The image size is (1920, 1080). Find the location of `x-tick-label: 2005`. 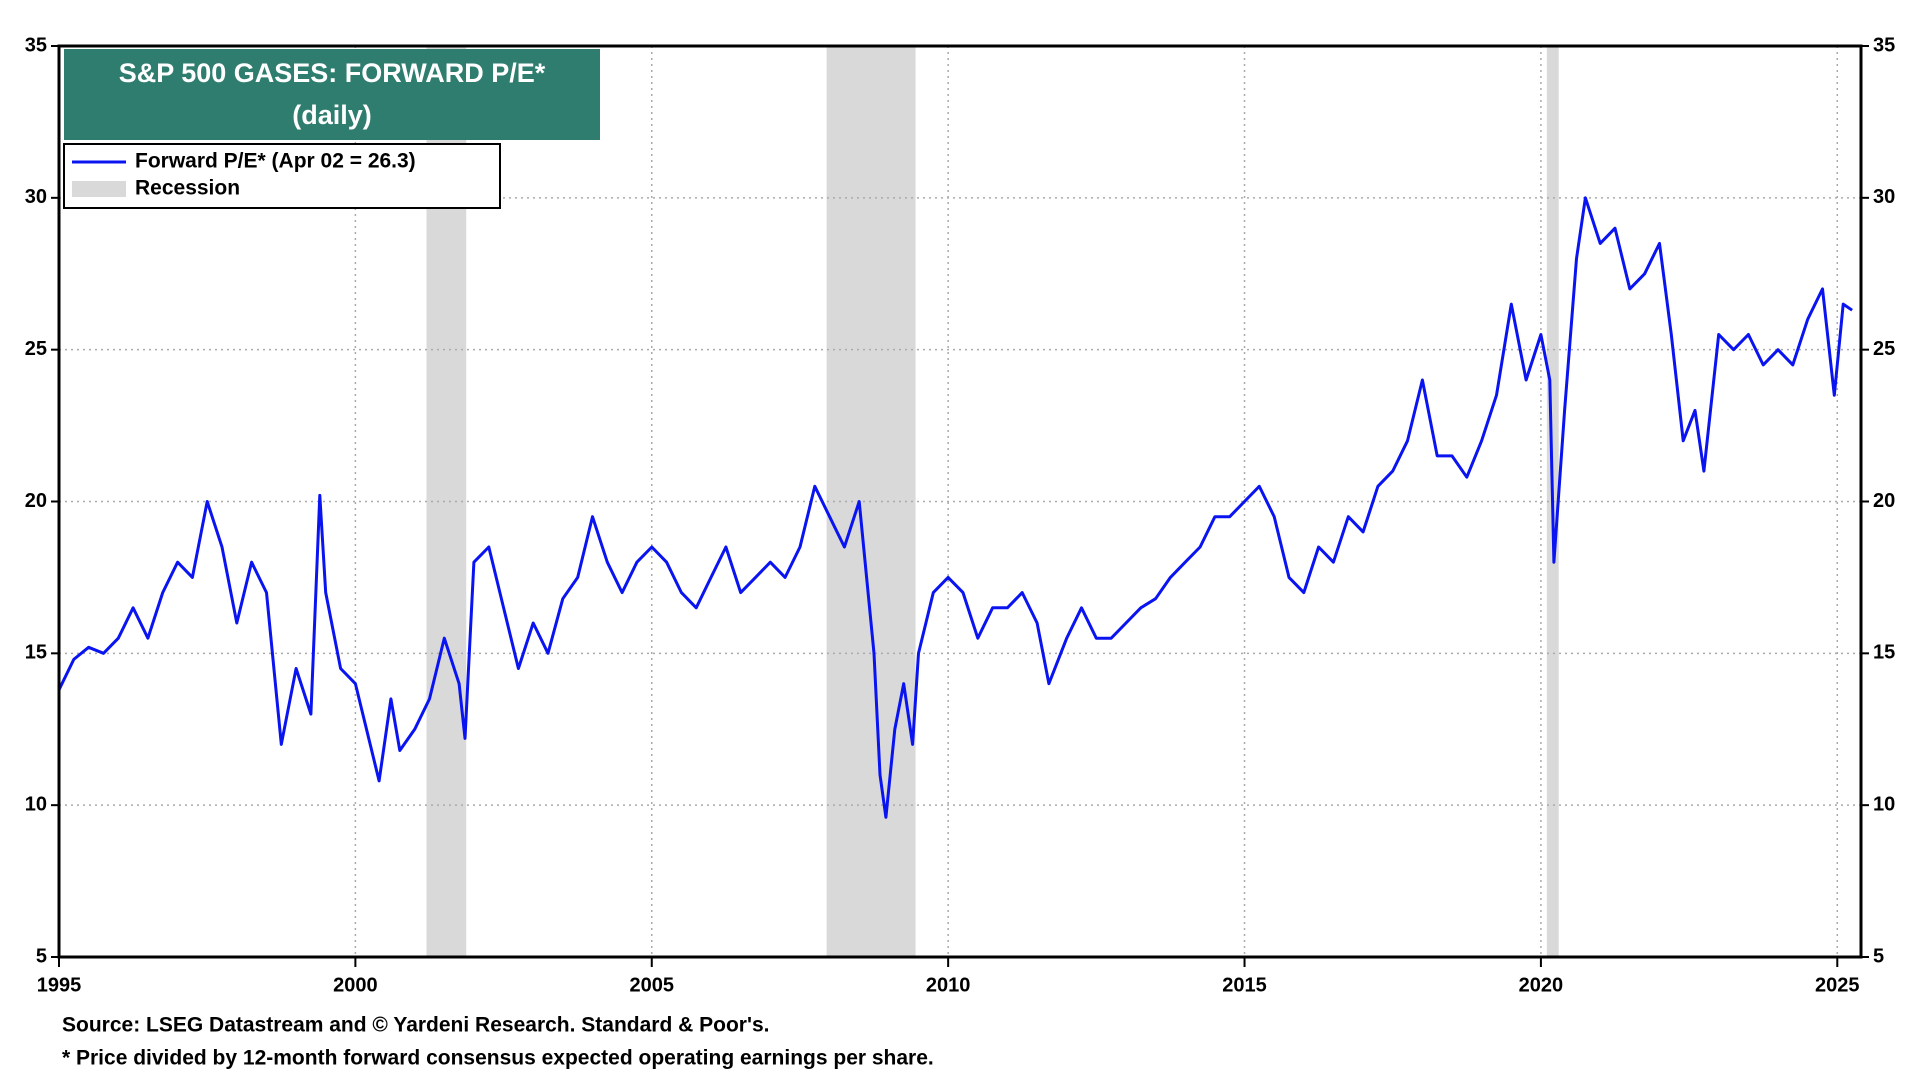

x-tick-label: 2005 is located at coordinates (652, 985).